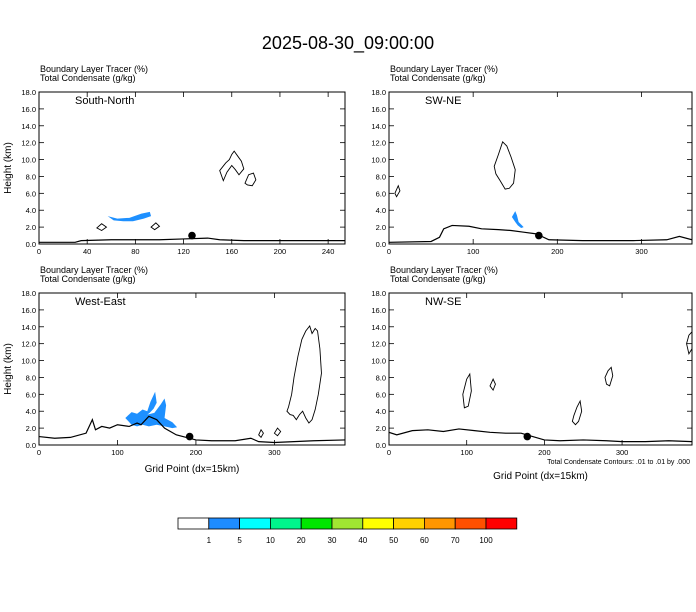 The image size is (696, 612). I want to click on colorbar: 1 5 10 20 30 40 50 60 70 100, so click(347, 531).